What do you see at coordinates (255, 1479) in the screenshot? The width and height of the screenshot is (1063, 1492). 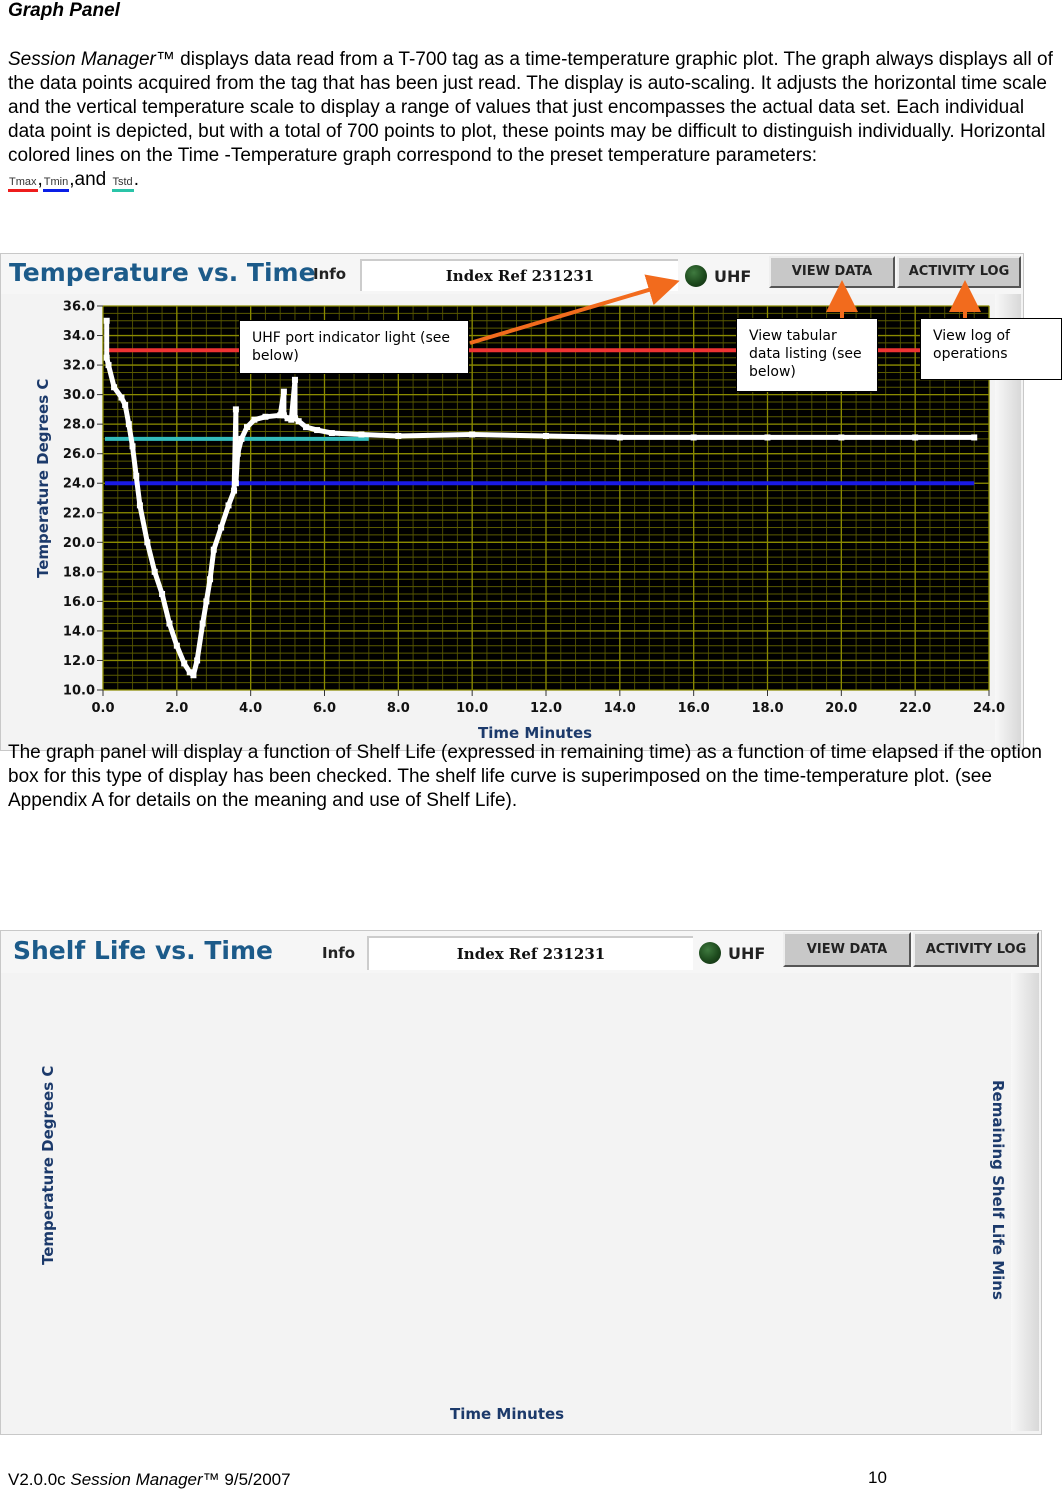 I see `footer-date: 9/5/2007` at bounding box center [255, 1479].